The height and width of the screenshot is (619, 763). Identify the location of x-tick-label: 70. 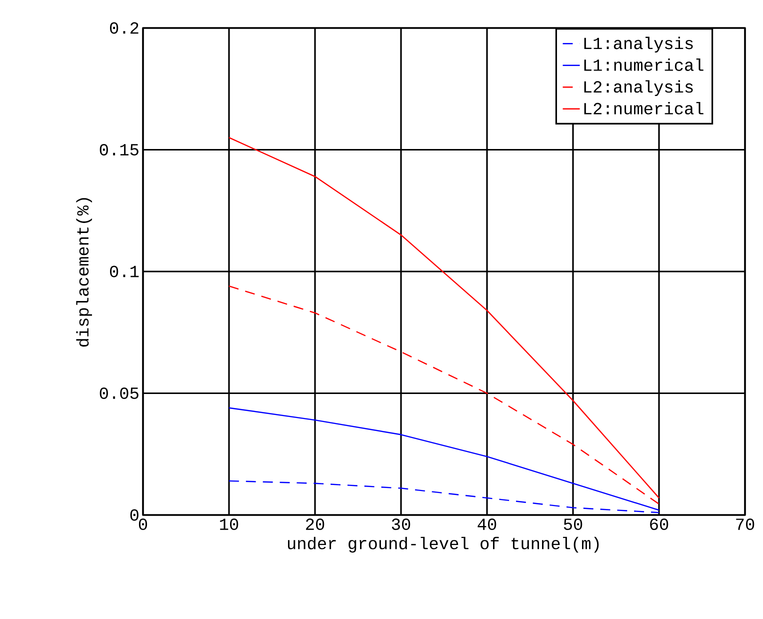
(745, 524).